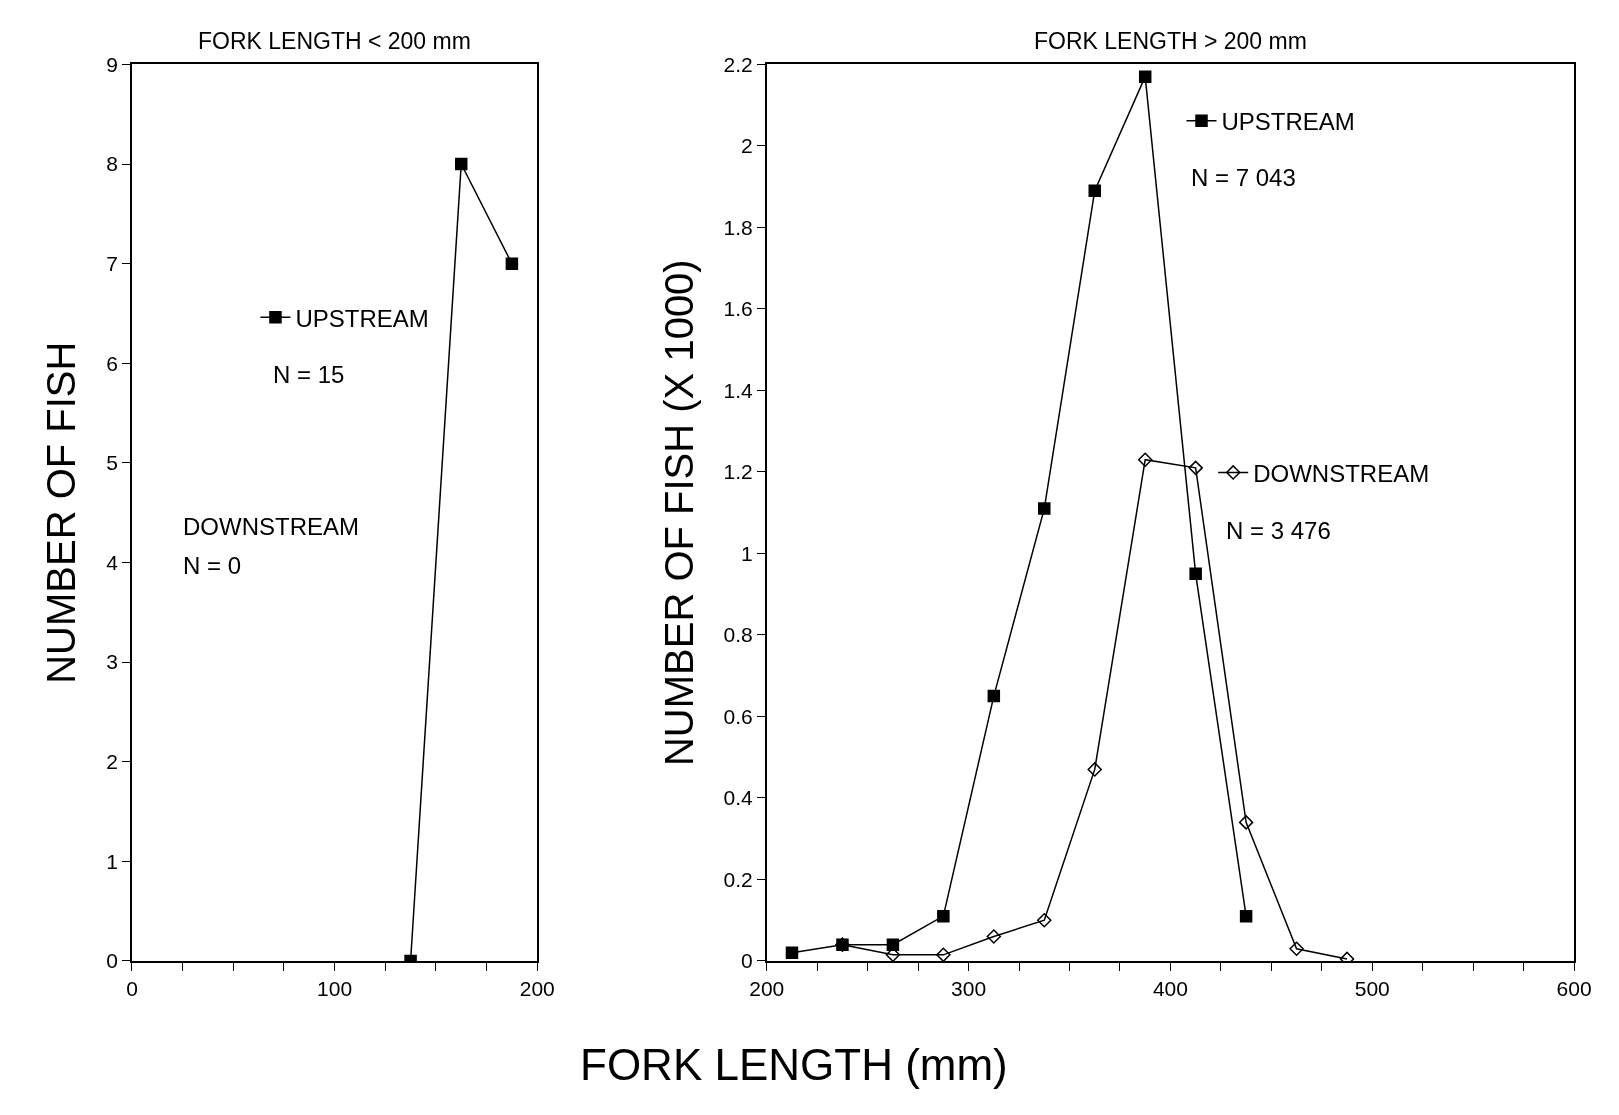 This screenshot has height=1115, width=1619. Describe the element at coordinates (738, 716) in the screenshot. I see `y-tick-label: 0.6` at that location.